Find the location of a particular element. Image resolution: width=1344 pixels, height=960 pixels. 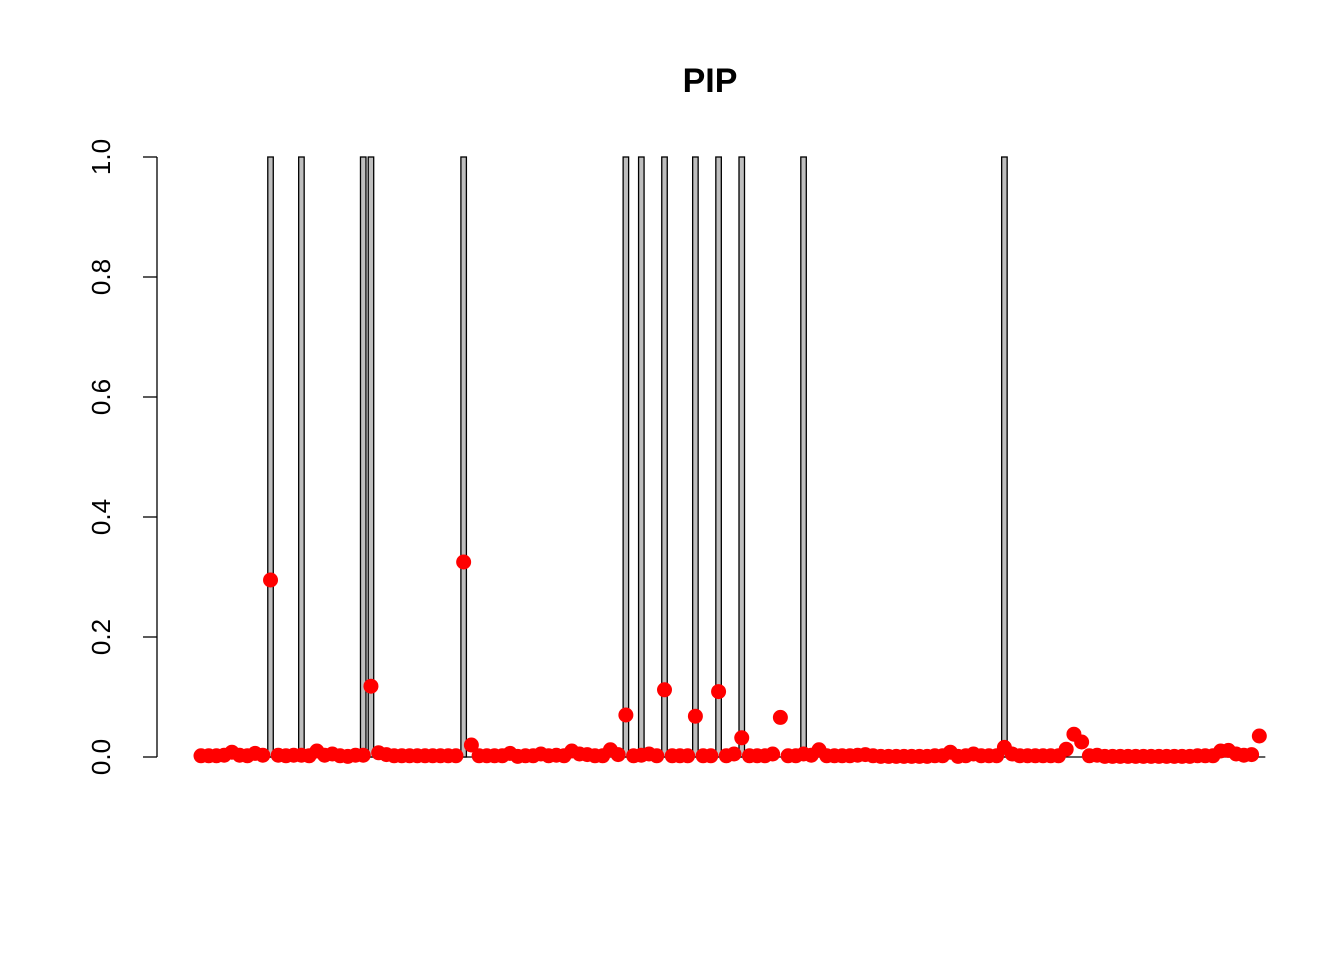

y-tick-label: 0.2 is located at coordinates (101, 637).